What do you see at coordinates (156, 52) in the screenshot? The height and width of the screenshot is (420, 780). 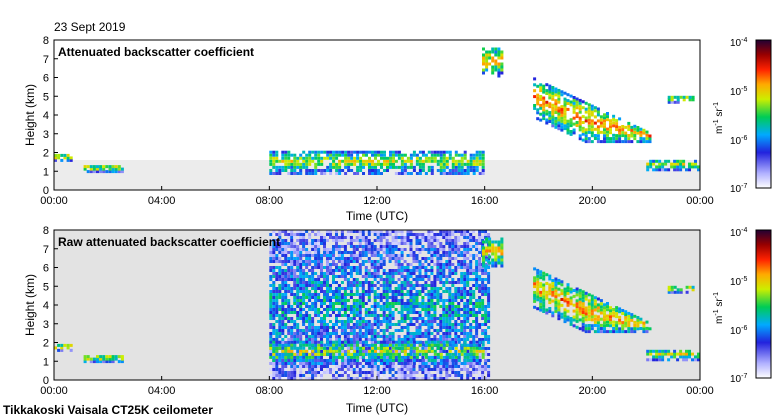 I see `panel-title: Attenuated backscatter coefficient` at bounding box center [156, 52].